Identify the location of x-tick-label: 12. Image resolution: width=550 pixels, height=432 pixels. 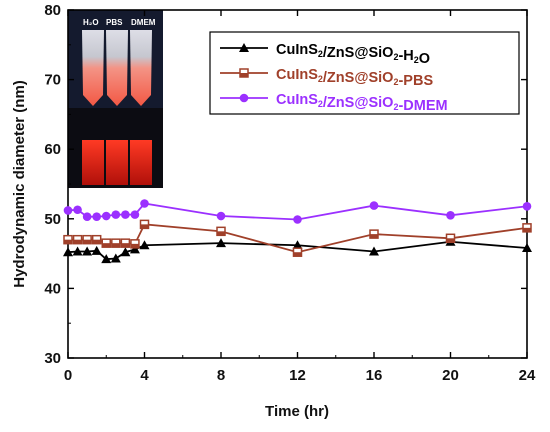
(297, 375).